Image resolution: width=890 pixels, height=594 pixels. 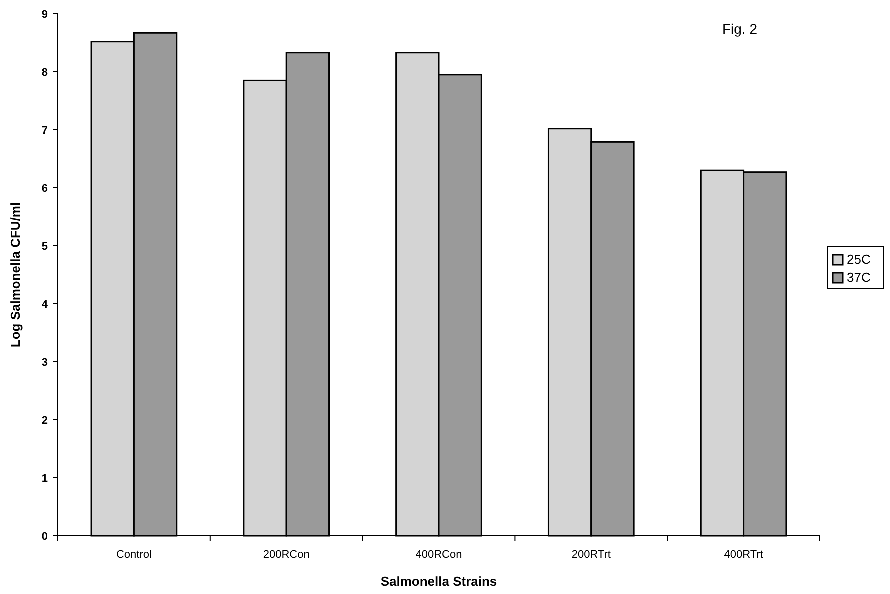 I want to click on x-tick-label: 400RCon, so click(x=439, y=555).